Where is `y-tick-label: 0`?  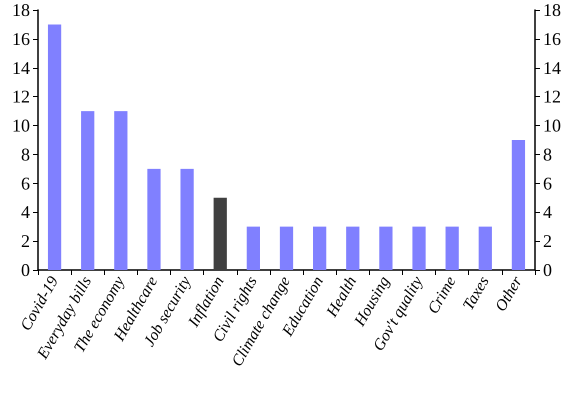 y-tick-label: 0 is located at coordinates (25, 270).